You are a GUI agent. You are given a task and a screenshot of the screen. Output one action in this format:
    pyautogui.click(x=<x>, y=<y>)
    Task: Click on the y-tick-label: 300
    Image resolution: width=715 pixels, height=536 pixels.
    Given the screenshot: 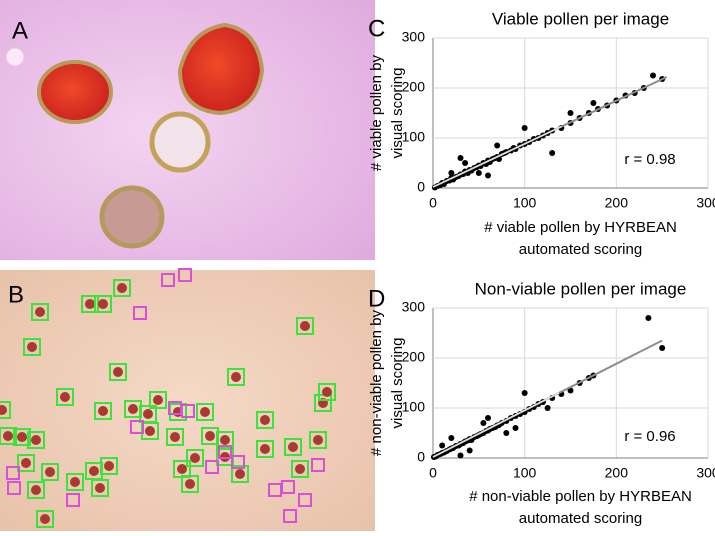 What is the action you would take?
    pyautogui.click(x=414, y=307)
    